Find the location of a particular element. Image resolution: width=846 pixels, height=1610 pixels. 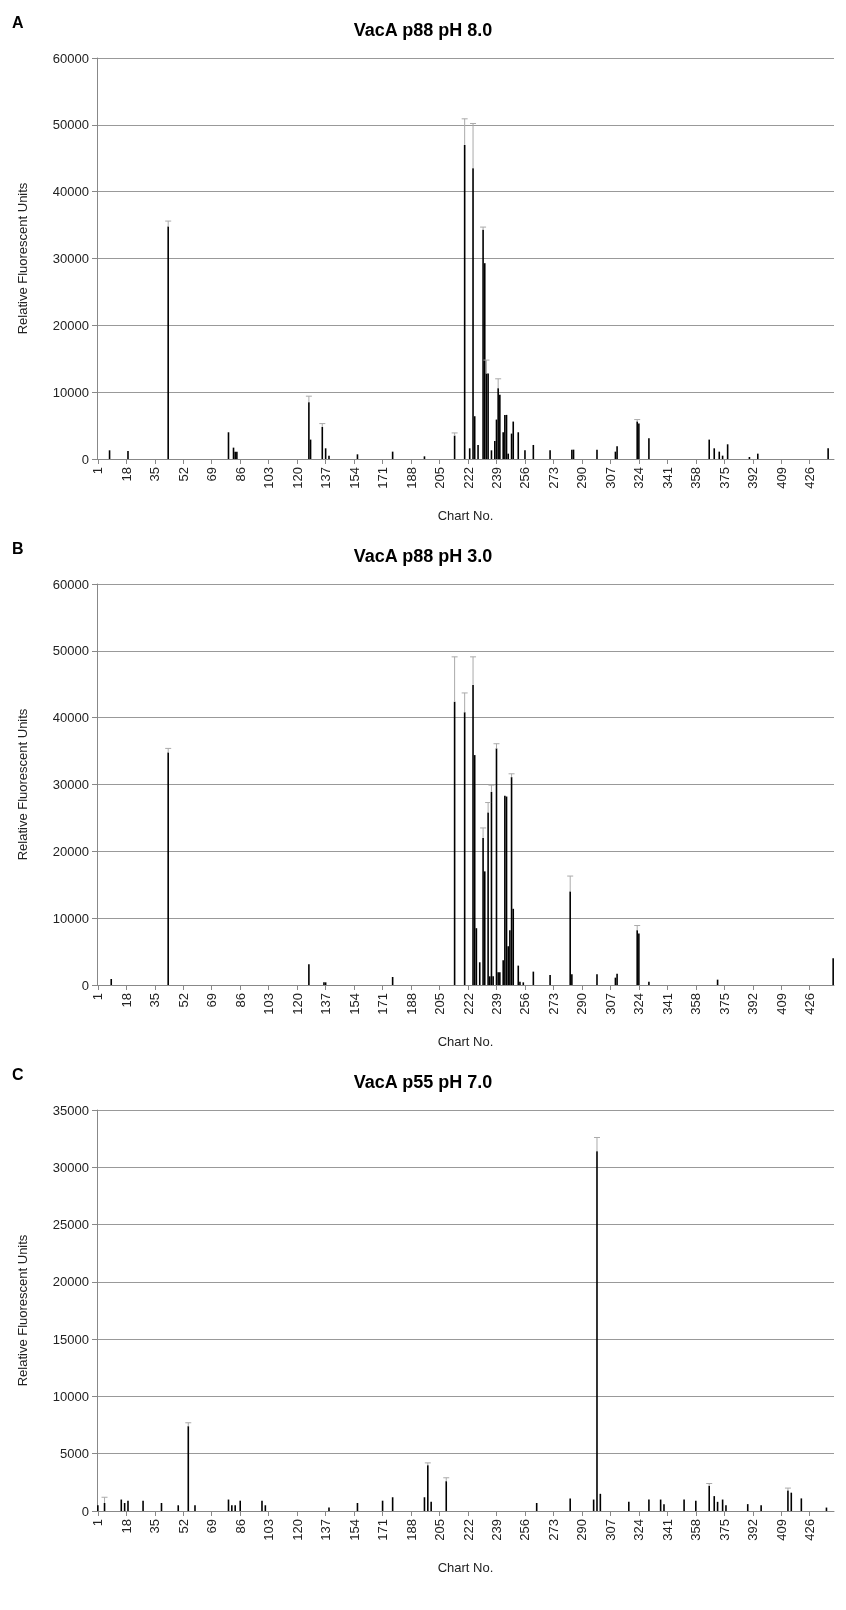

y-tick-label: 35000 is located at coordinates (70, 1110).